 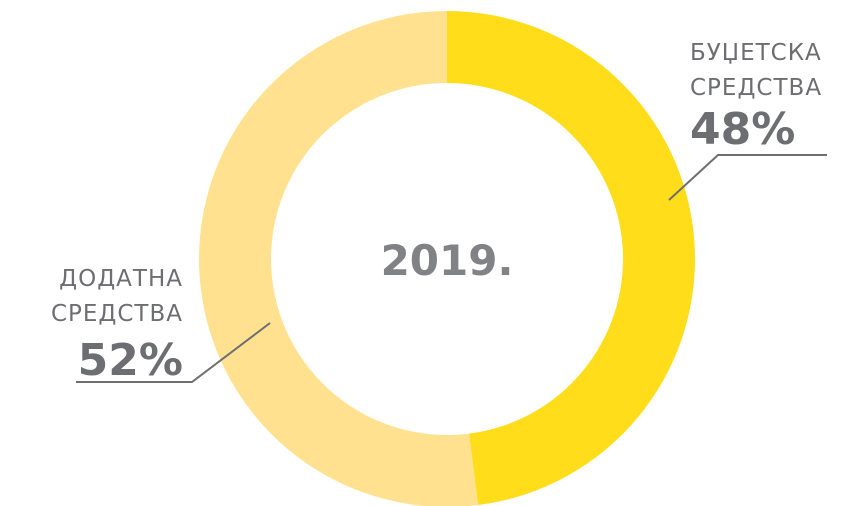 What do you see at coordinates (747, 177) in the screenshot?
I see `leader-line-budget` at bounding box center [747, 177].